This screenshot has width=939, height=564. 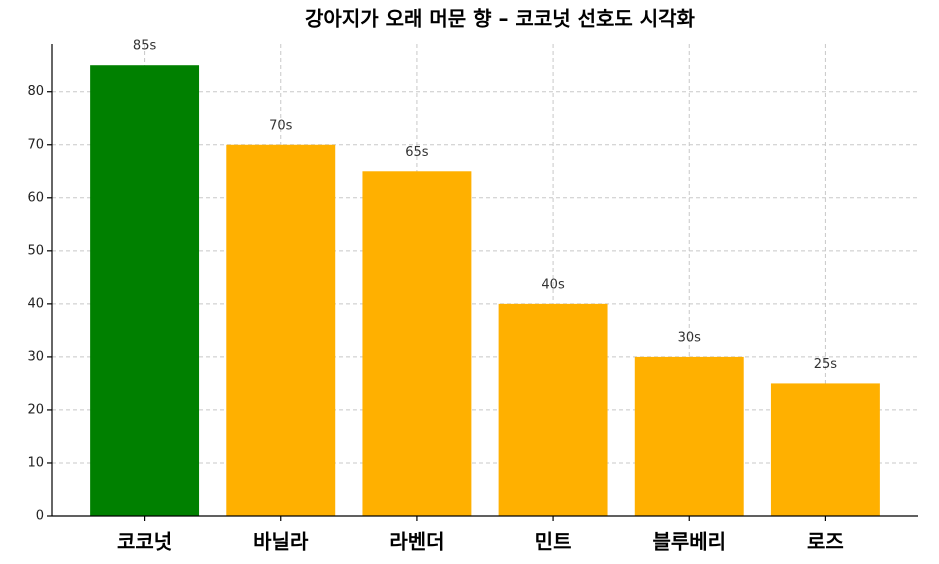 What do you see at coordinates (826, 364) in the screenshot?
I see `value-label: 25s` at bounding box center [826, 364].